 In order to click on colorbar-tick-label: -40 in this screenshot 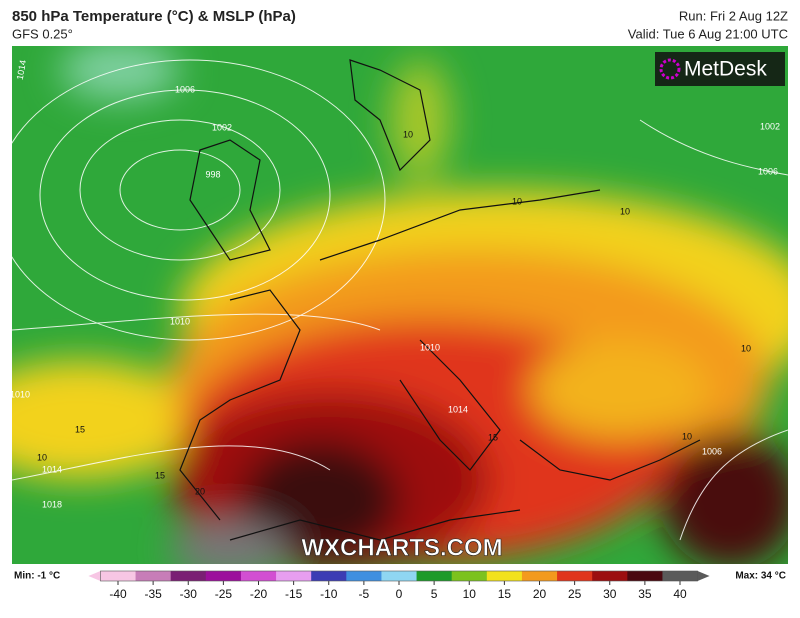, I will do `click(118, 594)`.